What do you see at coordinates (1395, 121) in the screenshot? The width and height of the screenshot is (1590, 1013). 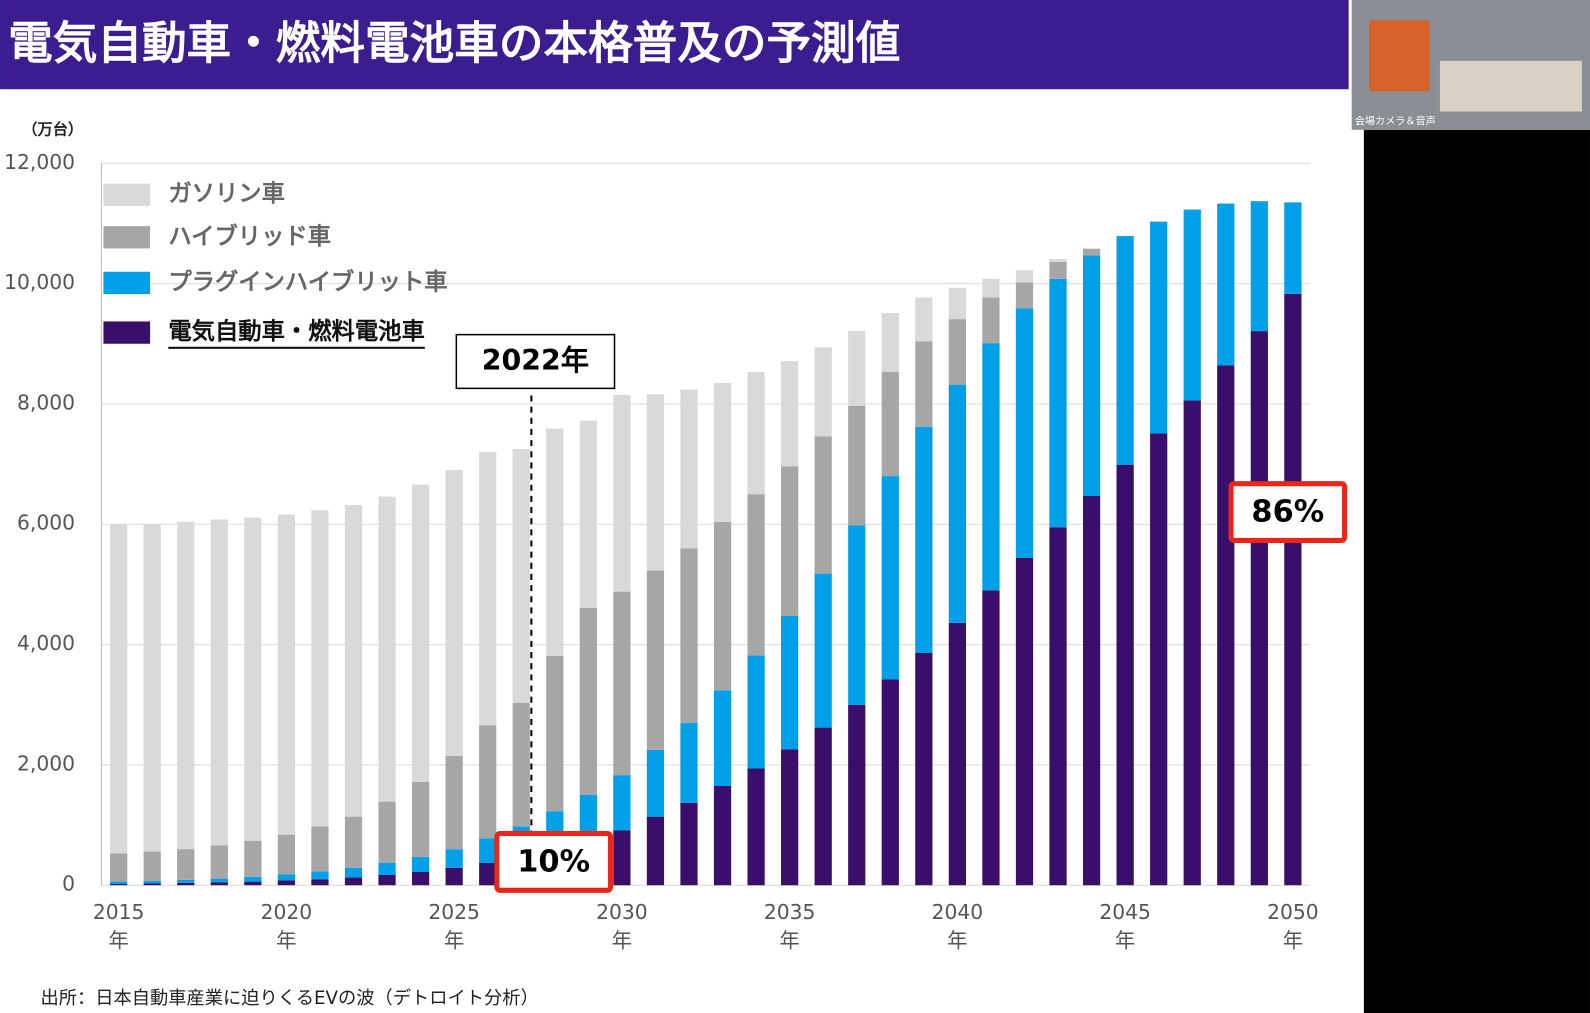 I see `camera-label: 会場カメラ＆音声` at bounding box center [1395, 121].